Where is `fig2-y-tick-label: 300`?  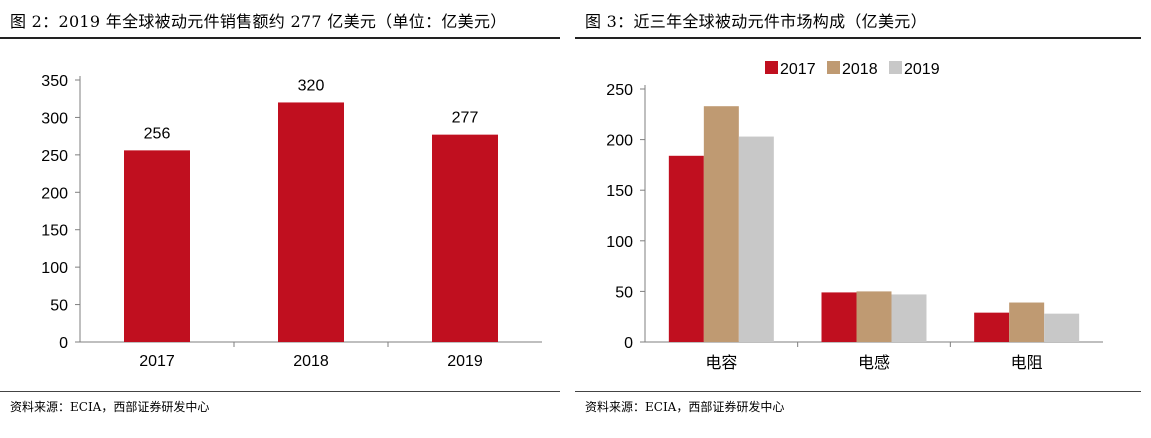 fig2-y-tick-label: 300 is located at coordinates (54, 118).